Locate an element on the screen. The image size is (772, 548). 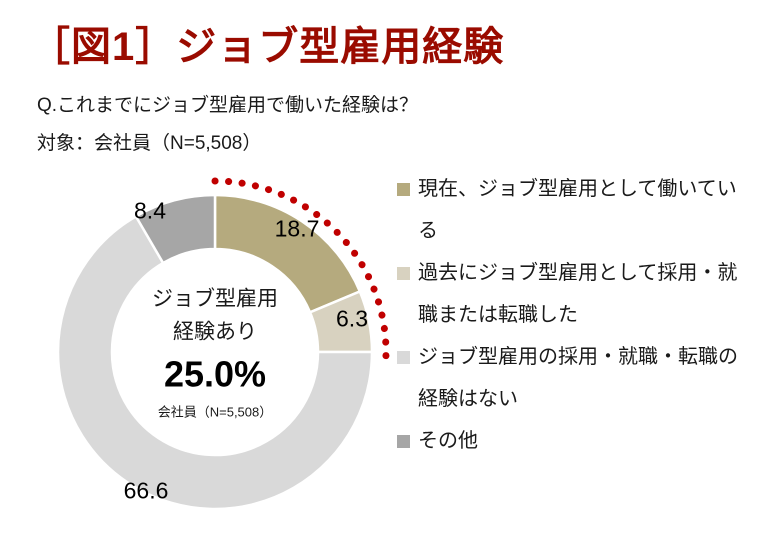
legend-item: 過去にジョブ型雇用として採用・就職または転職した is located at coordinates (572, 294).